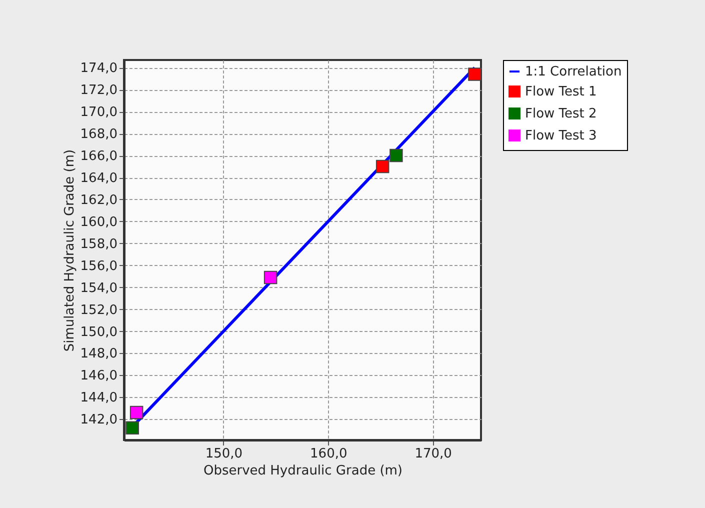 The height and width of the screenshot is (508, 705). What do you see at coordinates (99, 376) in the screenshot?
I see `y-tick-label: 146,0` at bounding box center [99, 376].